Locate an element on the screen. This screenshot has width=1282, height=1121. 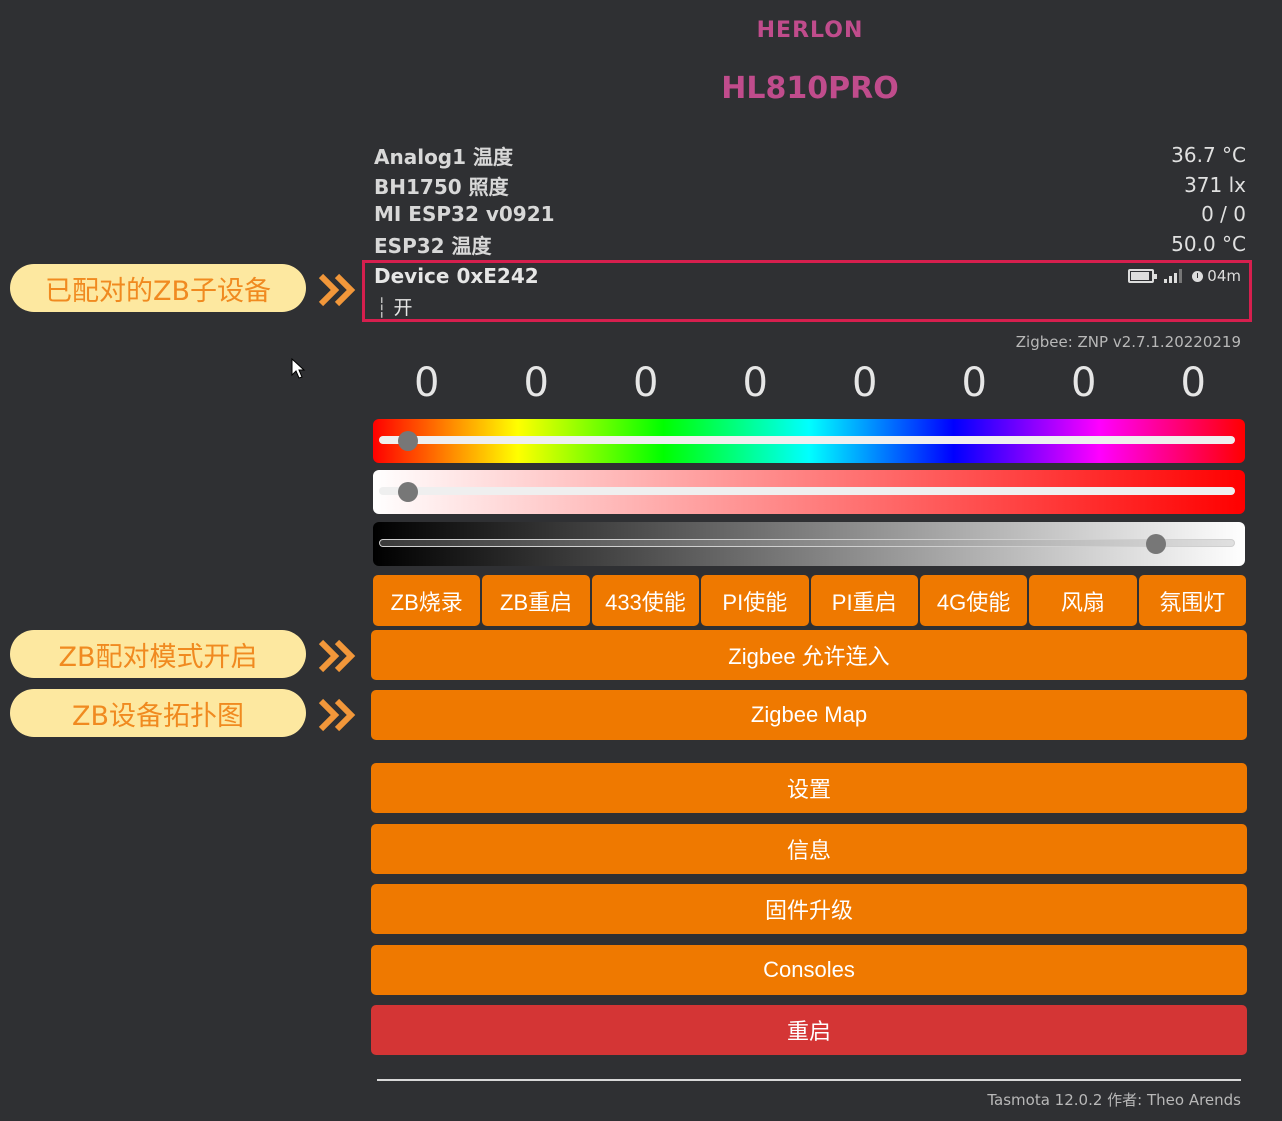
device-state-value: 开 is located at coordinates (403, 308).